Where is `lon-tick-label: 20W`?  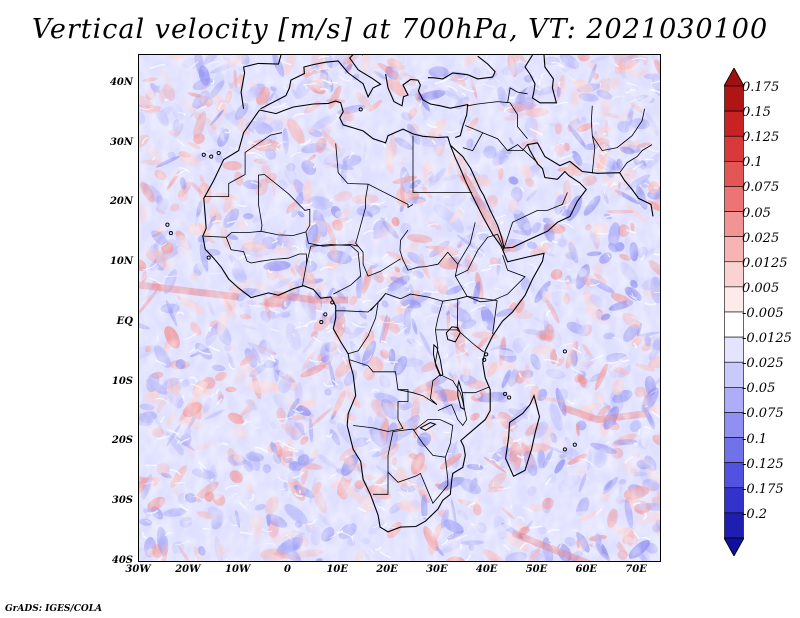 lon-tick-label: 20W is located at coordinates (188, 569).